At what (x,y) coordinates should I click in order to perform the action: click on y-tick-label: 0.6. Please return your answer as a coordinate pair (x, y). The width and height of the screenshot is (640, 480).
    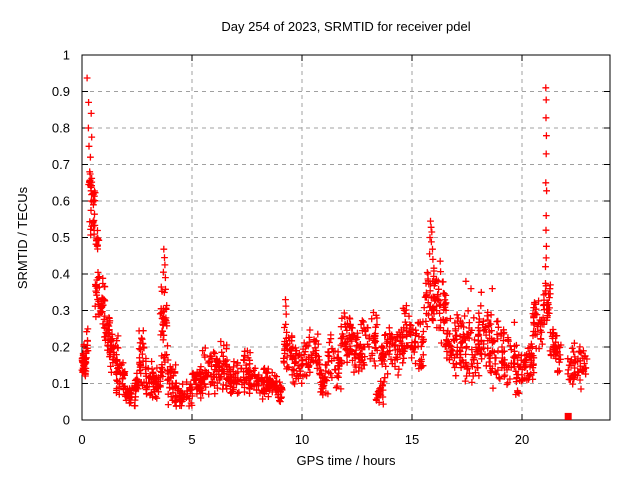
    Looking at the image, I should click on (61, 201).